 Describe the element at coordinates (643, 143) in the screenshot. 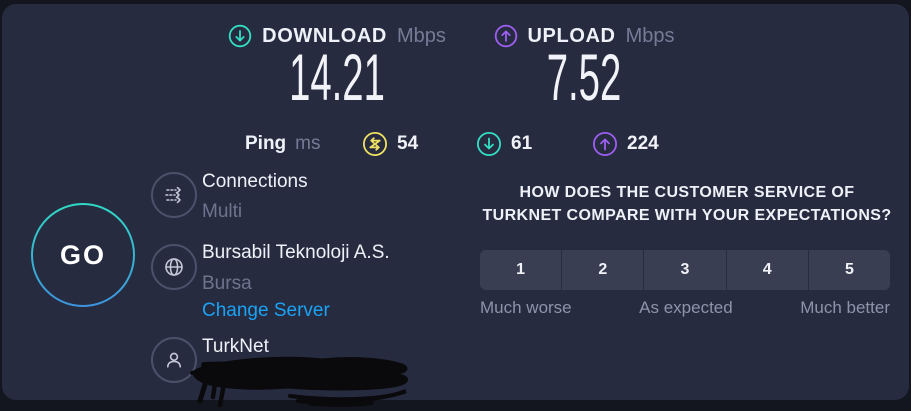

I see `ping-upload-value: 224` at that location.